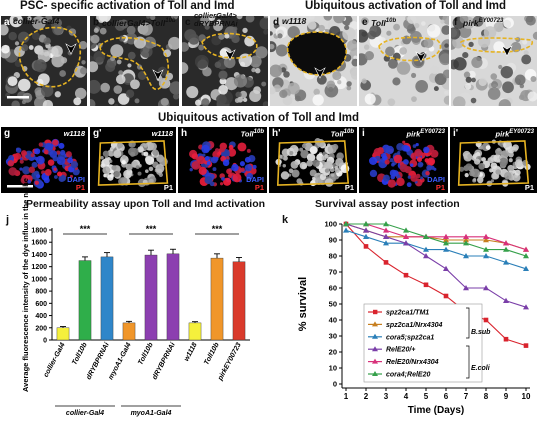  I want to click on panel-letter-g: g, so click(7, 133).